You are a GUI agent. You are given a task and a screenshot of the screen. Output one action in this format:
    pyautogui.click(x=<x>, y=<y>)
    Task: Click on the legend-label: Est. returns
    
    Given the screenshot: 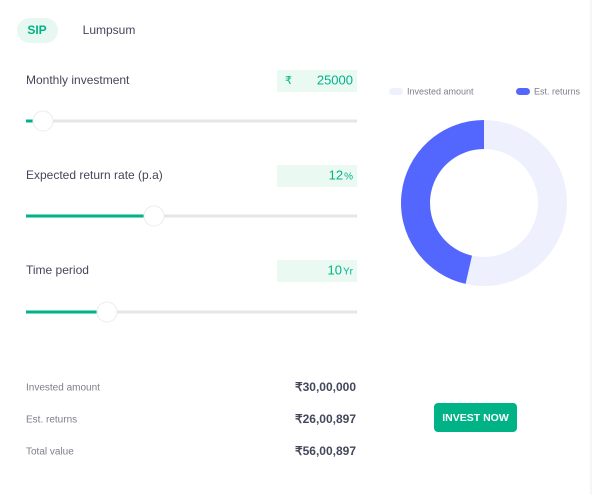 What is the action you would take?
    pyautogui.click(x=557, y=91)
    